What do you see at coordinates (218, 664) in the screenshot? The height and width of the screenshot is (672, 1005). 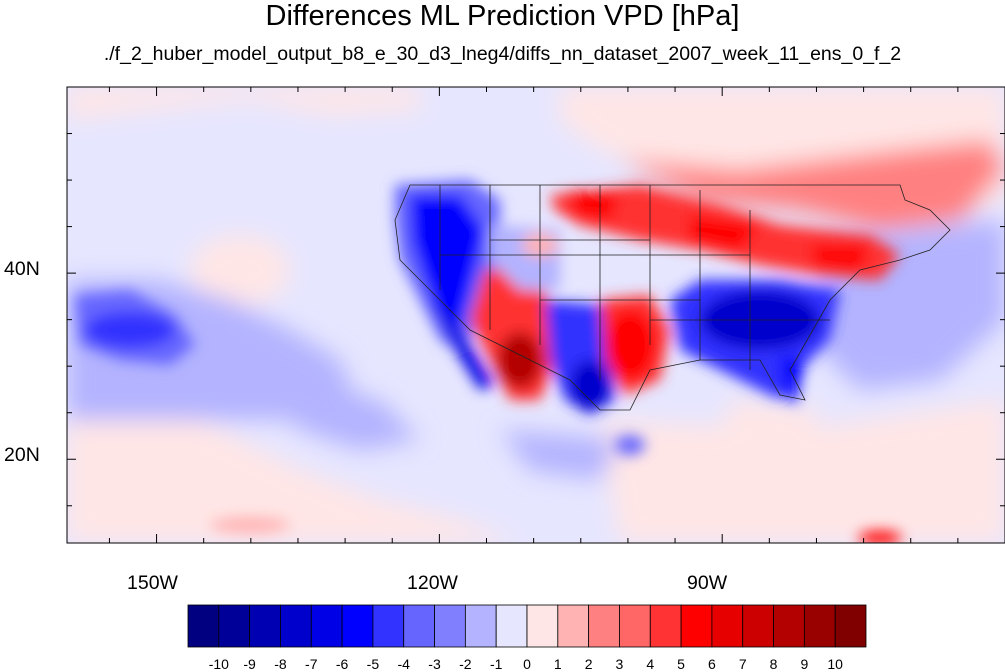 I see `colorbar-label: -10` at bounding box center [218, 664].